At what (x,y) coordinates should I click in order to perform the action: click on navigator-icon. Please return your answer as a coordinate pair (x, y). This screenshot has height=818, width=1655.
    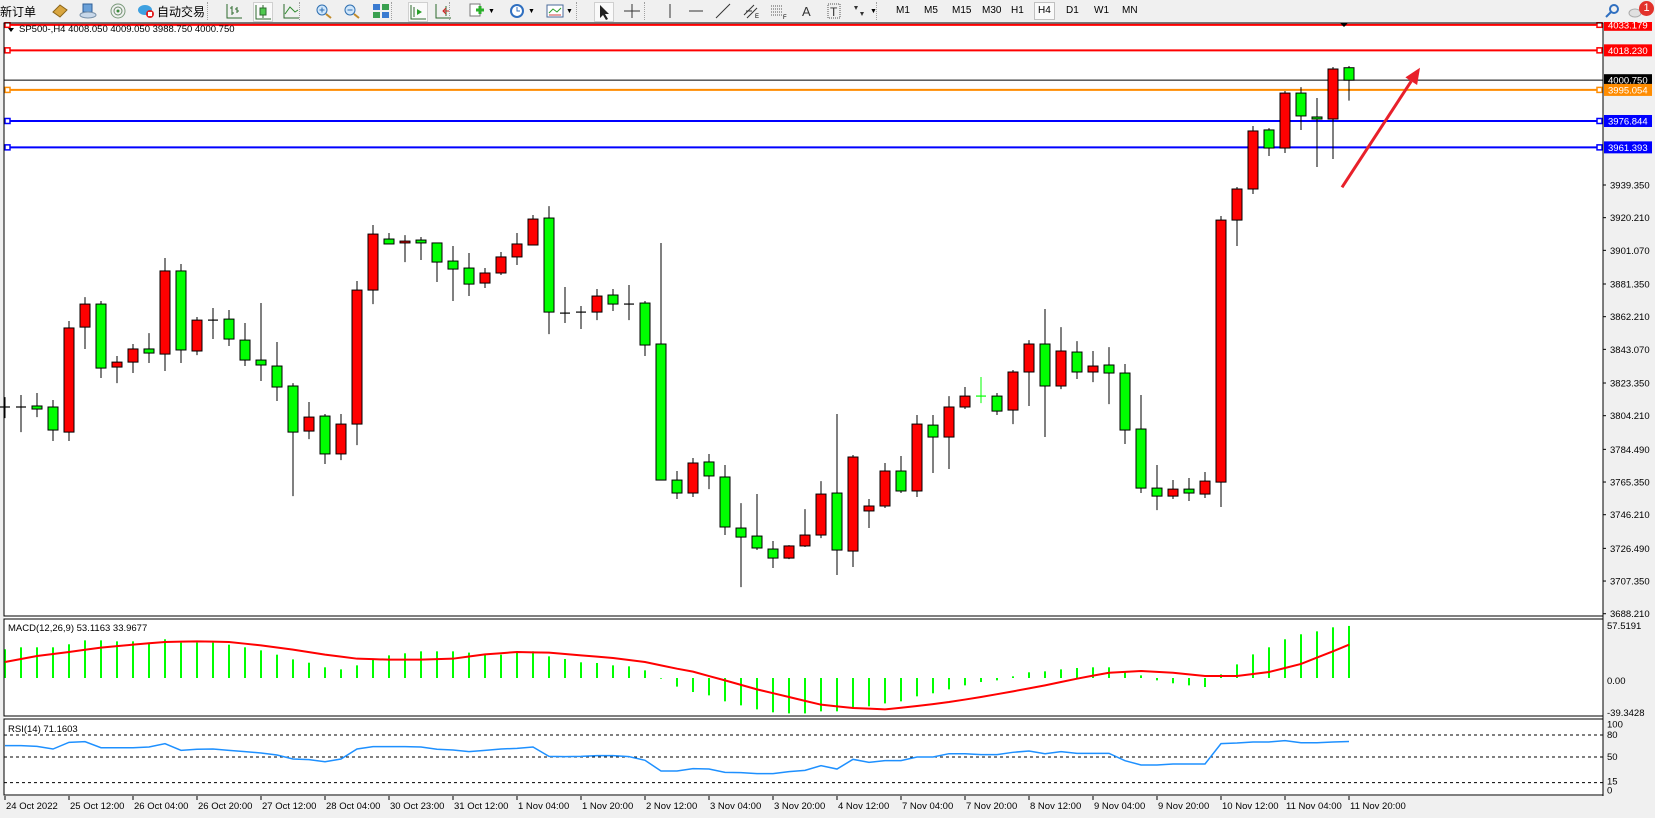
    Looking at the image, I should click on (88, 11).